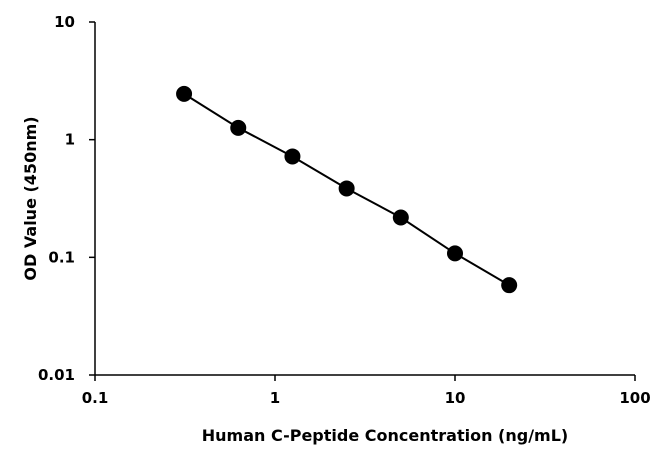 The width and height of the screenshot is (668, 454). What do you see at coordinates (56, 375) in the screenshot?
I see `y-tick-label: 0.01` at bounding box center [56, 375].